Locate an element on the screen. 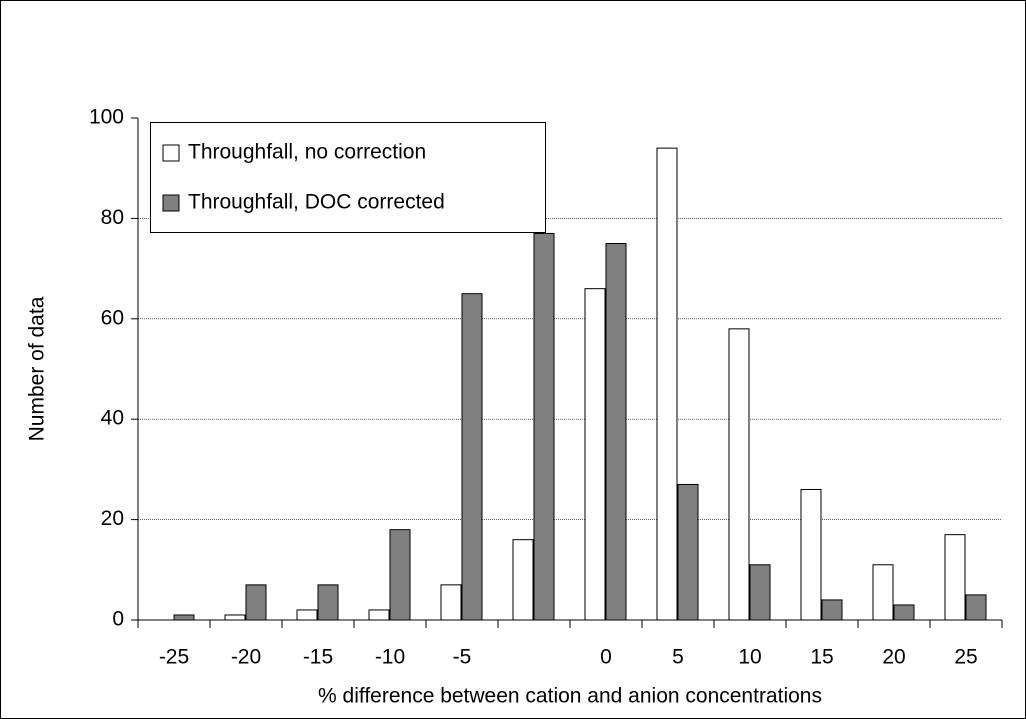 The width and height of the screenshot is (1026, 719). x-tick-label: -10 is located at coordinates (390, 657).